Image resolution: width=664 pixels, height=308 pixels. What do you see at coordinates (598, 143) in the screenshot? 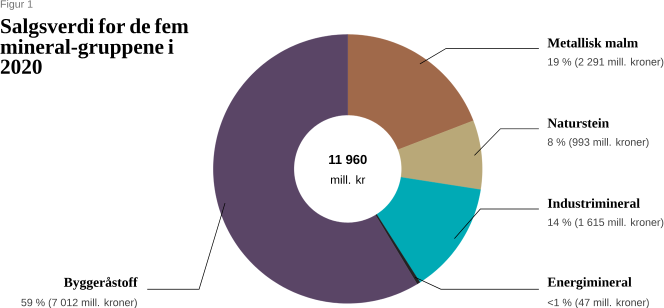
I see `data-label: 8 % (993 mill. kroner)` at bounding box center [598, 143].